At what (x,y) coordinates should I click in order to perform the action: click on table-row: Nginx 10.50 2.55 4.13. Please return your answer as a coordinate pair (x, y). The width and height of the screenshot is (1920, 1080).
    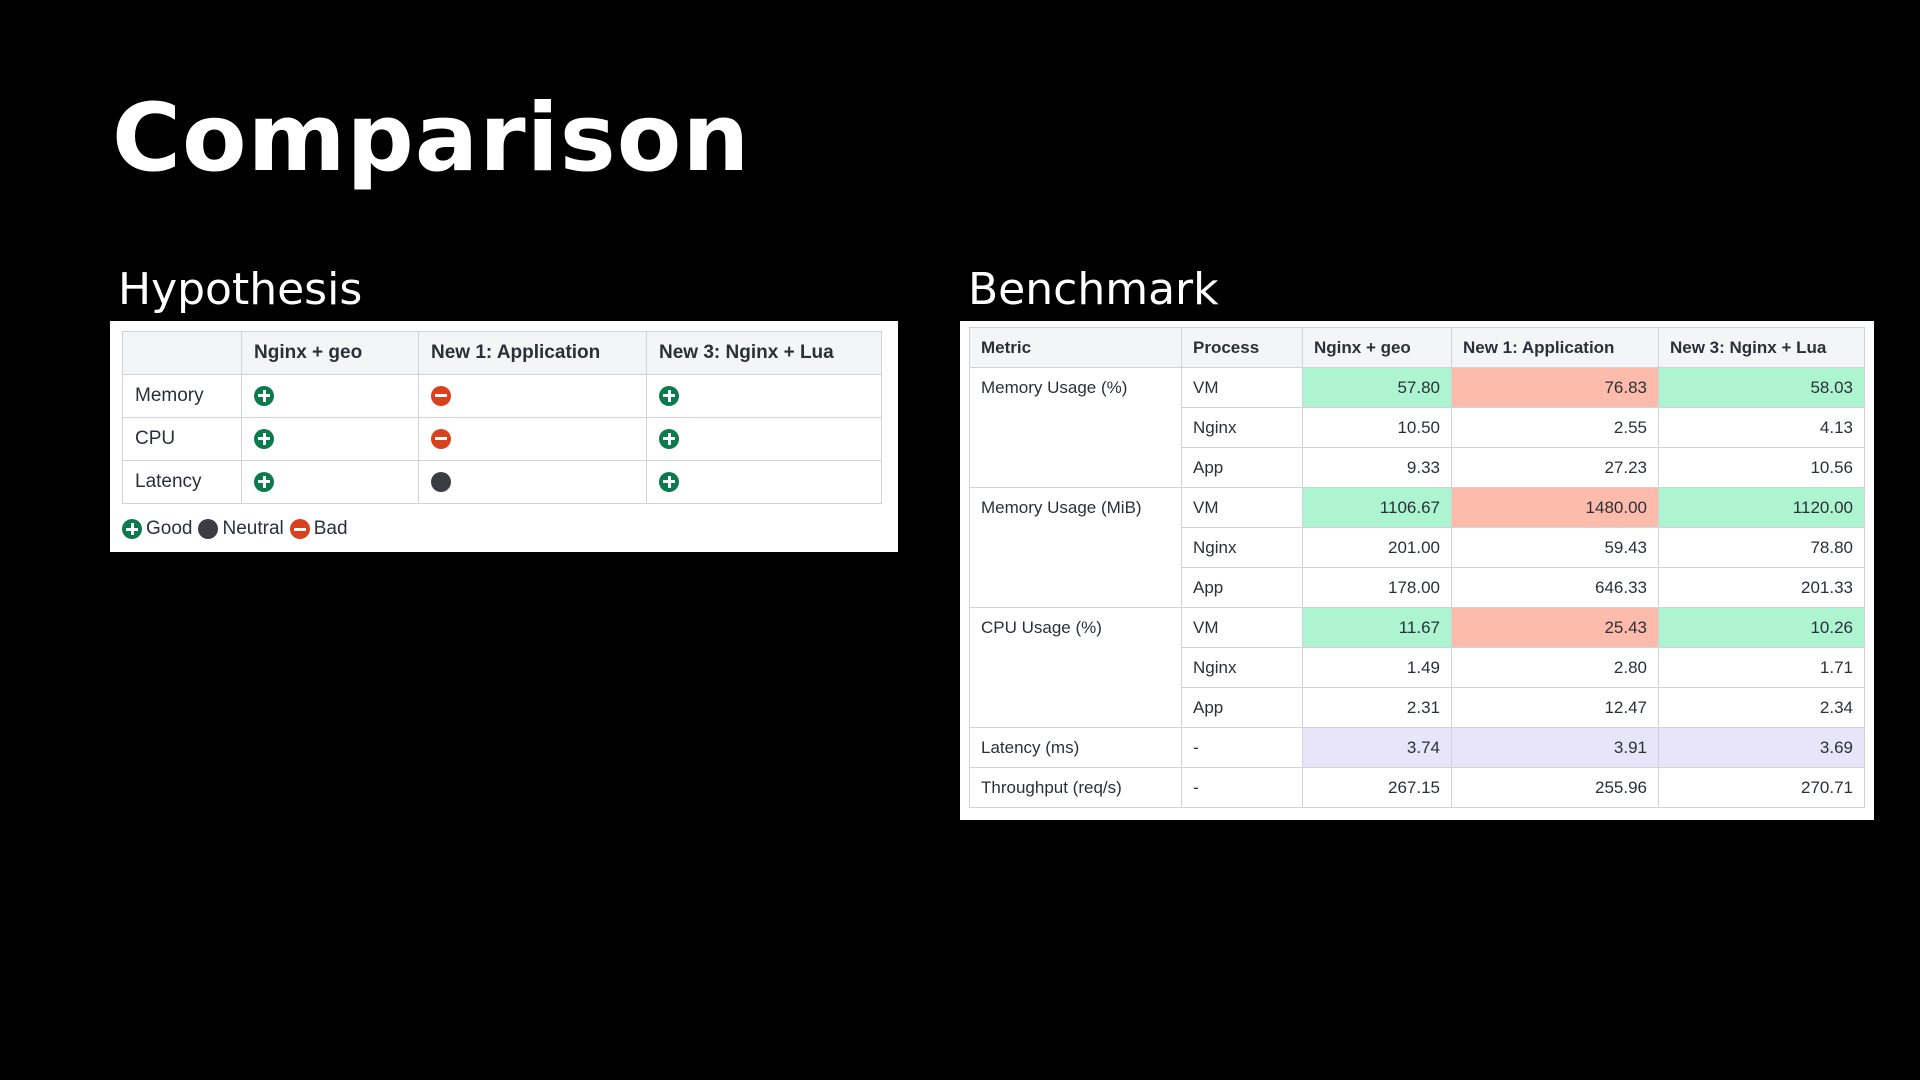
    Looking at the image, I should click on (1417, 427).